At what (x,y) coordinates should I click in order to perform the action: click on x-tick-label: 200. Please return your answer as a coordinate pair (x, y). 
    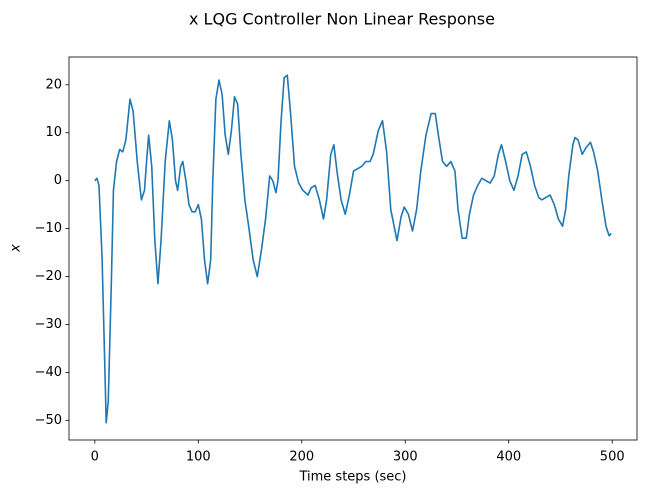
    Looking at the image, I should click on (301, 457).